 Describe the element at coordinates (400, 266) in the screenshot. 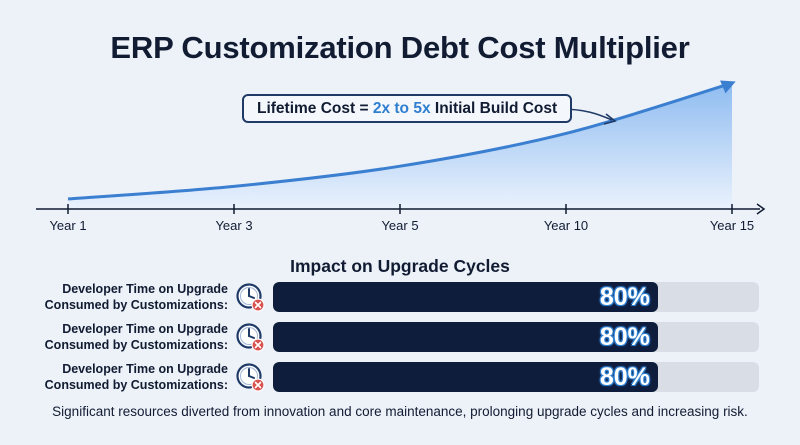

I see `impact-section-title: Impact on Upgrade Cycles` at that location.